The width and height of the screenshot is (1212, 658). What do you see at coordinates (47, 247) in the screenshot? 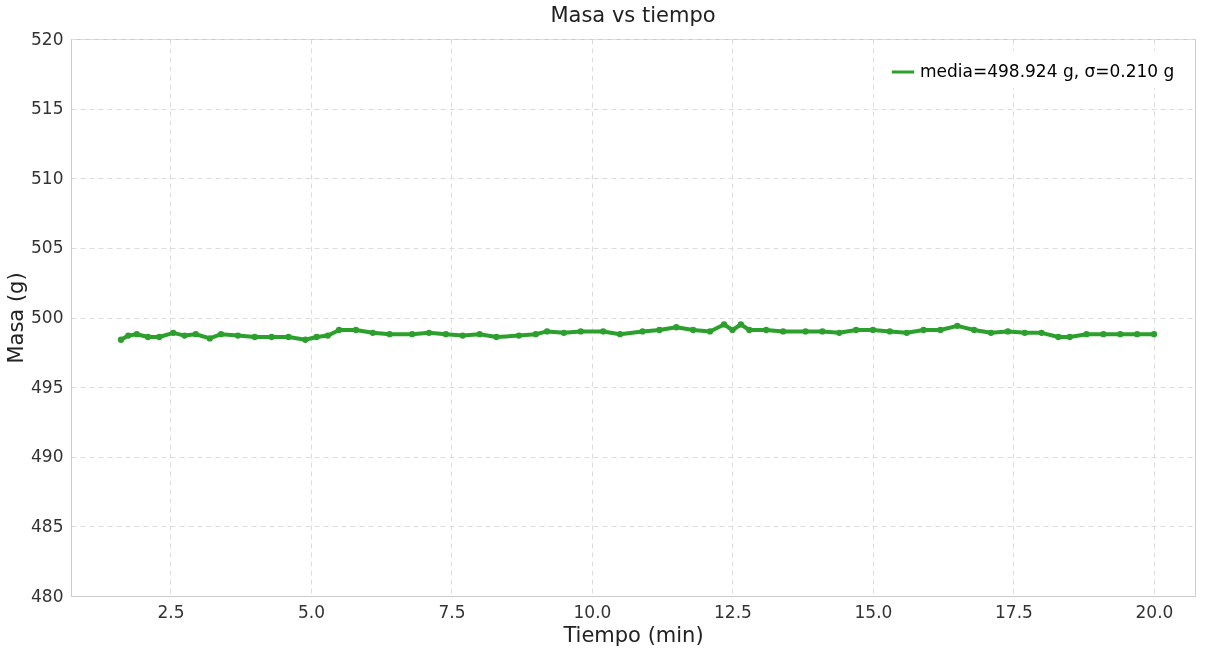
I see `y-tick-label: 505` at bounding box center [47, 247].